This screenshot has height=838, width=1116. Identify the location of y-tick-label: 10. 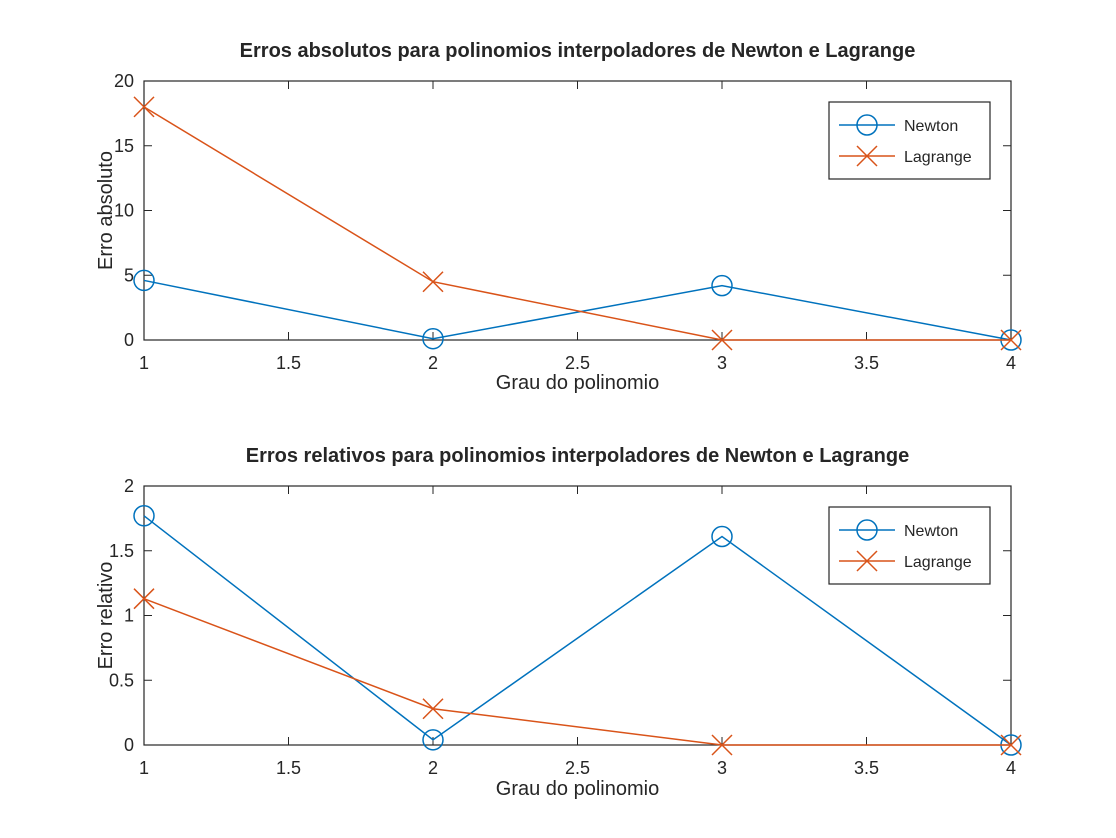
(124, 211).